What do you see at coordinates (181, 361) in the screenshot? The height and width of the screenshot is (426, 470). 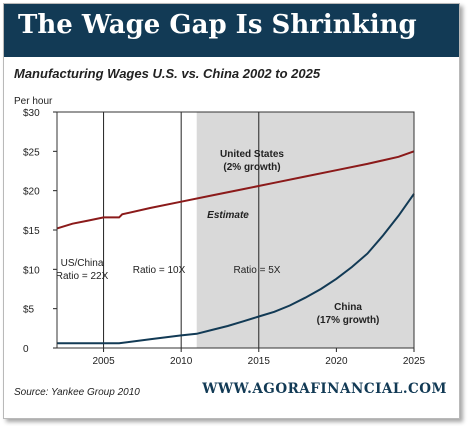 I see `x-tick-label: 2010` at bounding box center [181, 361].